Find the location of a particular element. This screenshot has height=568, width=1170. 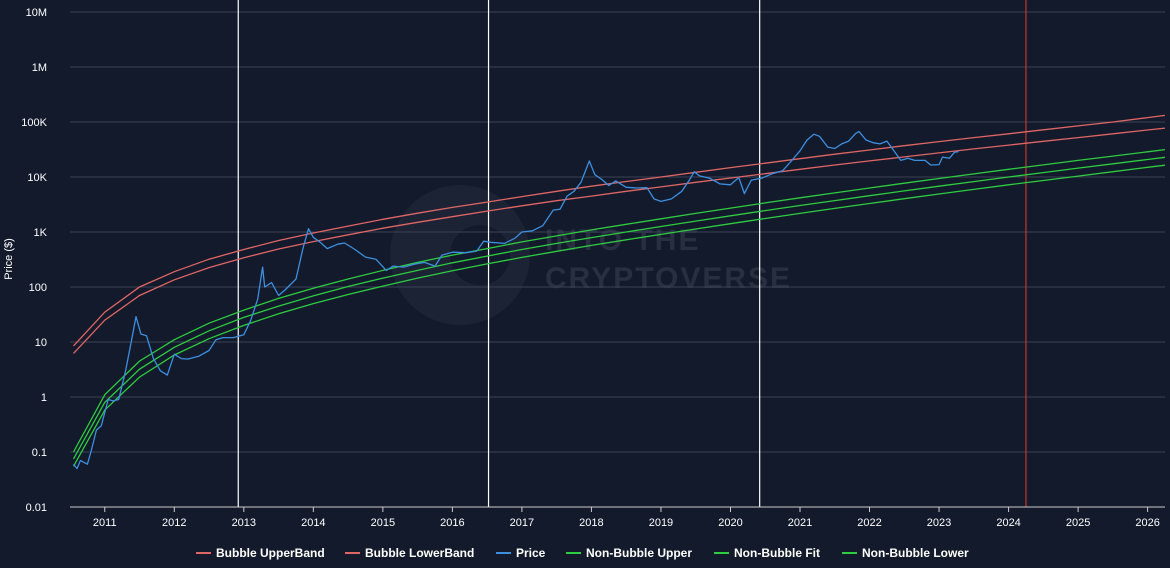

x-tick-label: 2015 is located at coordinates (383, 523).